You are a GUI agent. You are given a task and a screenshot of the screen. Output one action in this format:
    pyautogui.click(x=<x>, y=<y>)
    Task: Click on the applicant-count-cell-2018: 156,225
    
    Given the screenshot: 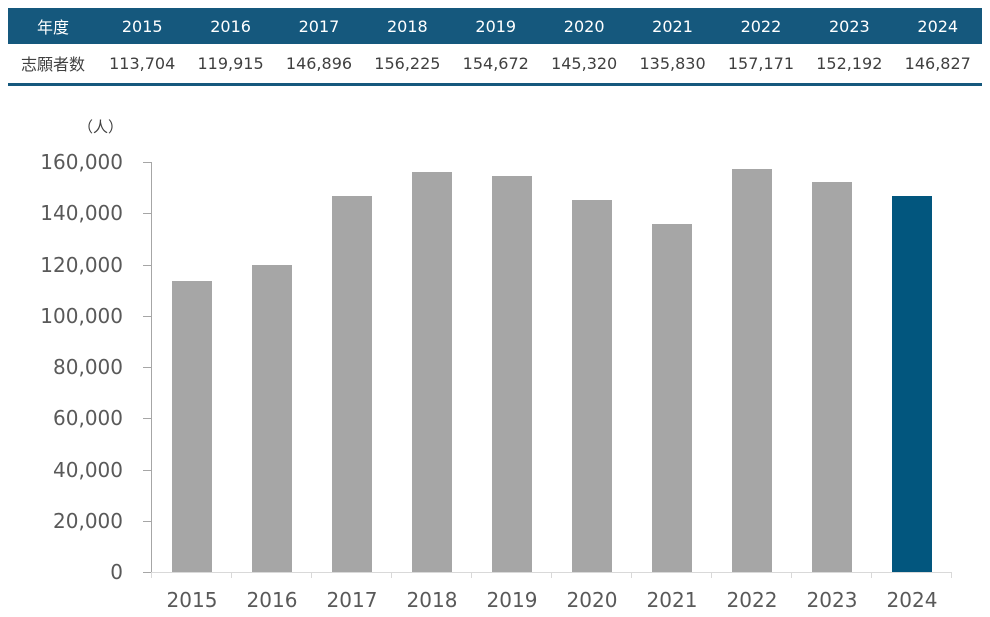 What is the action you would take?
    pyautogui.click(x=407, y=63)
    